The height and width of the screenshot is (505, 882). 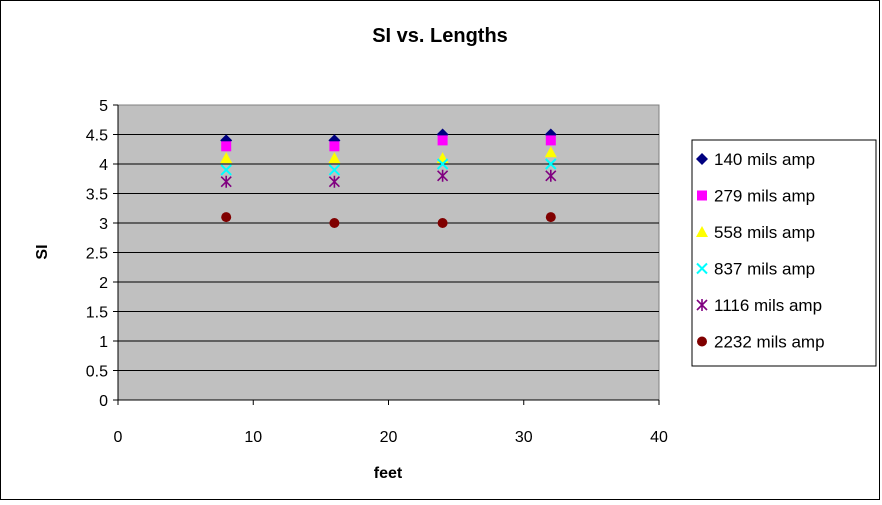 I want to click on legend-label: 558 mils amp, so click(x=764, y=232).